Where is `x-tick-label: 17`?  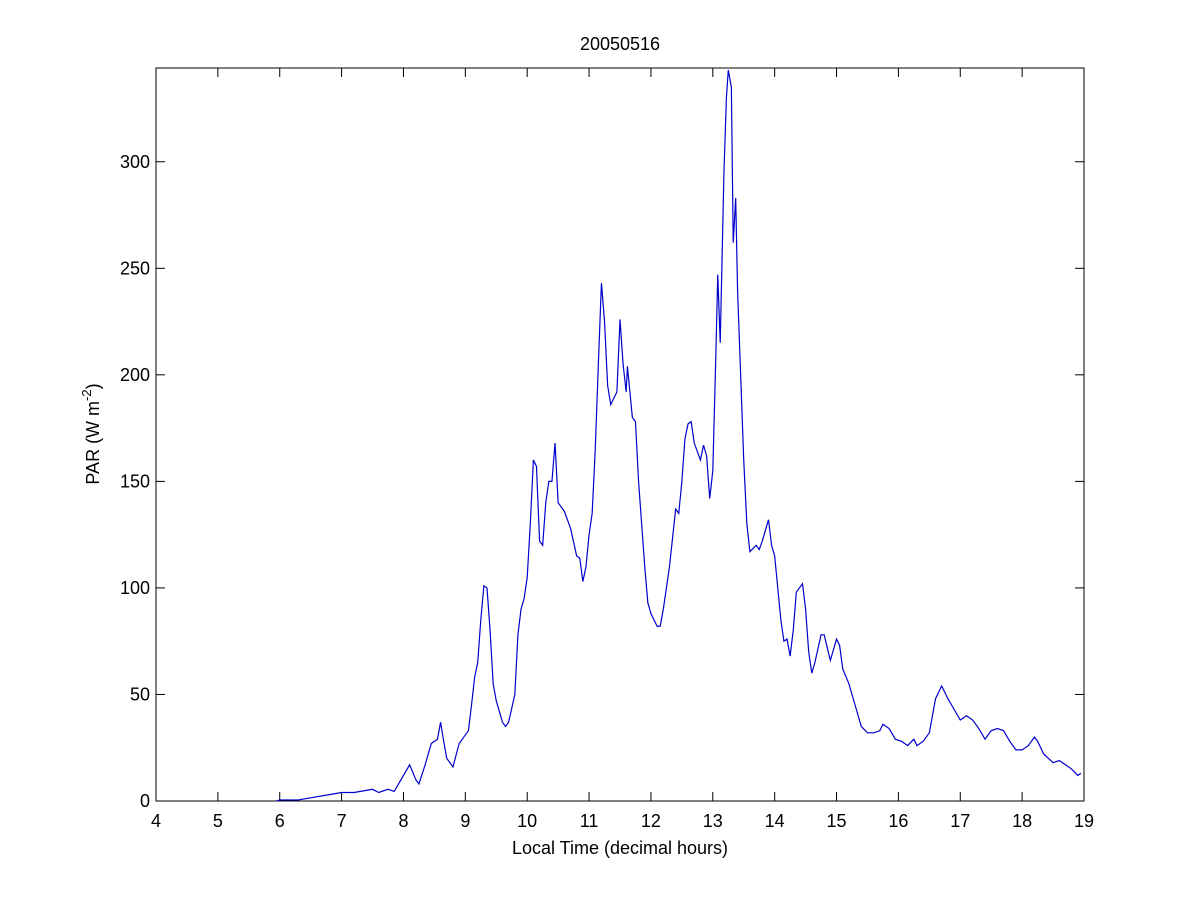 x-tick-label: 17 is located at coordinates (960, 821).